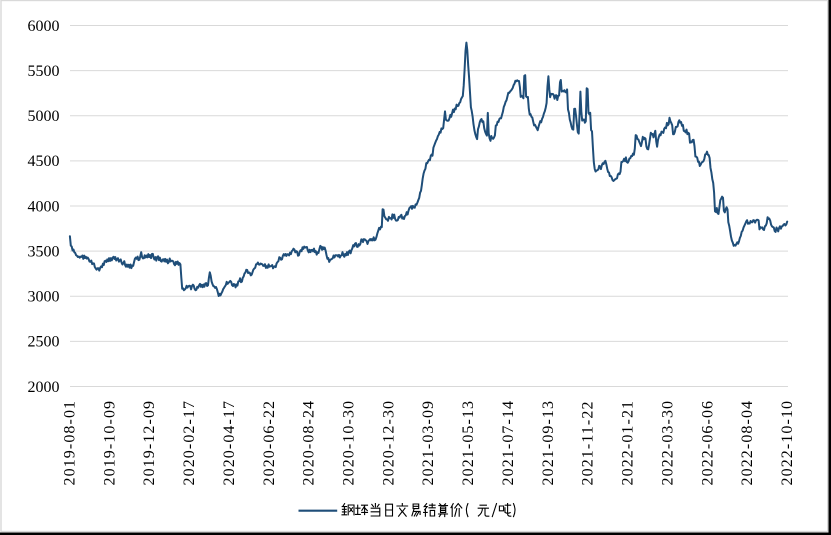 This screenshot has height=535, width=831. I want to click on svg-text: 2000, so click(44, 387).